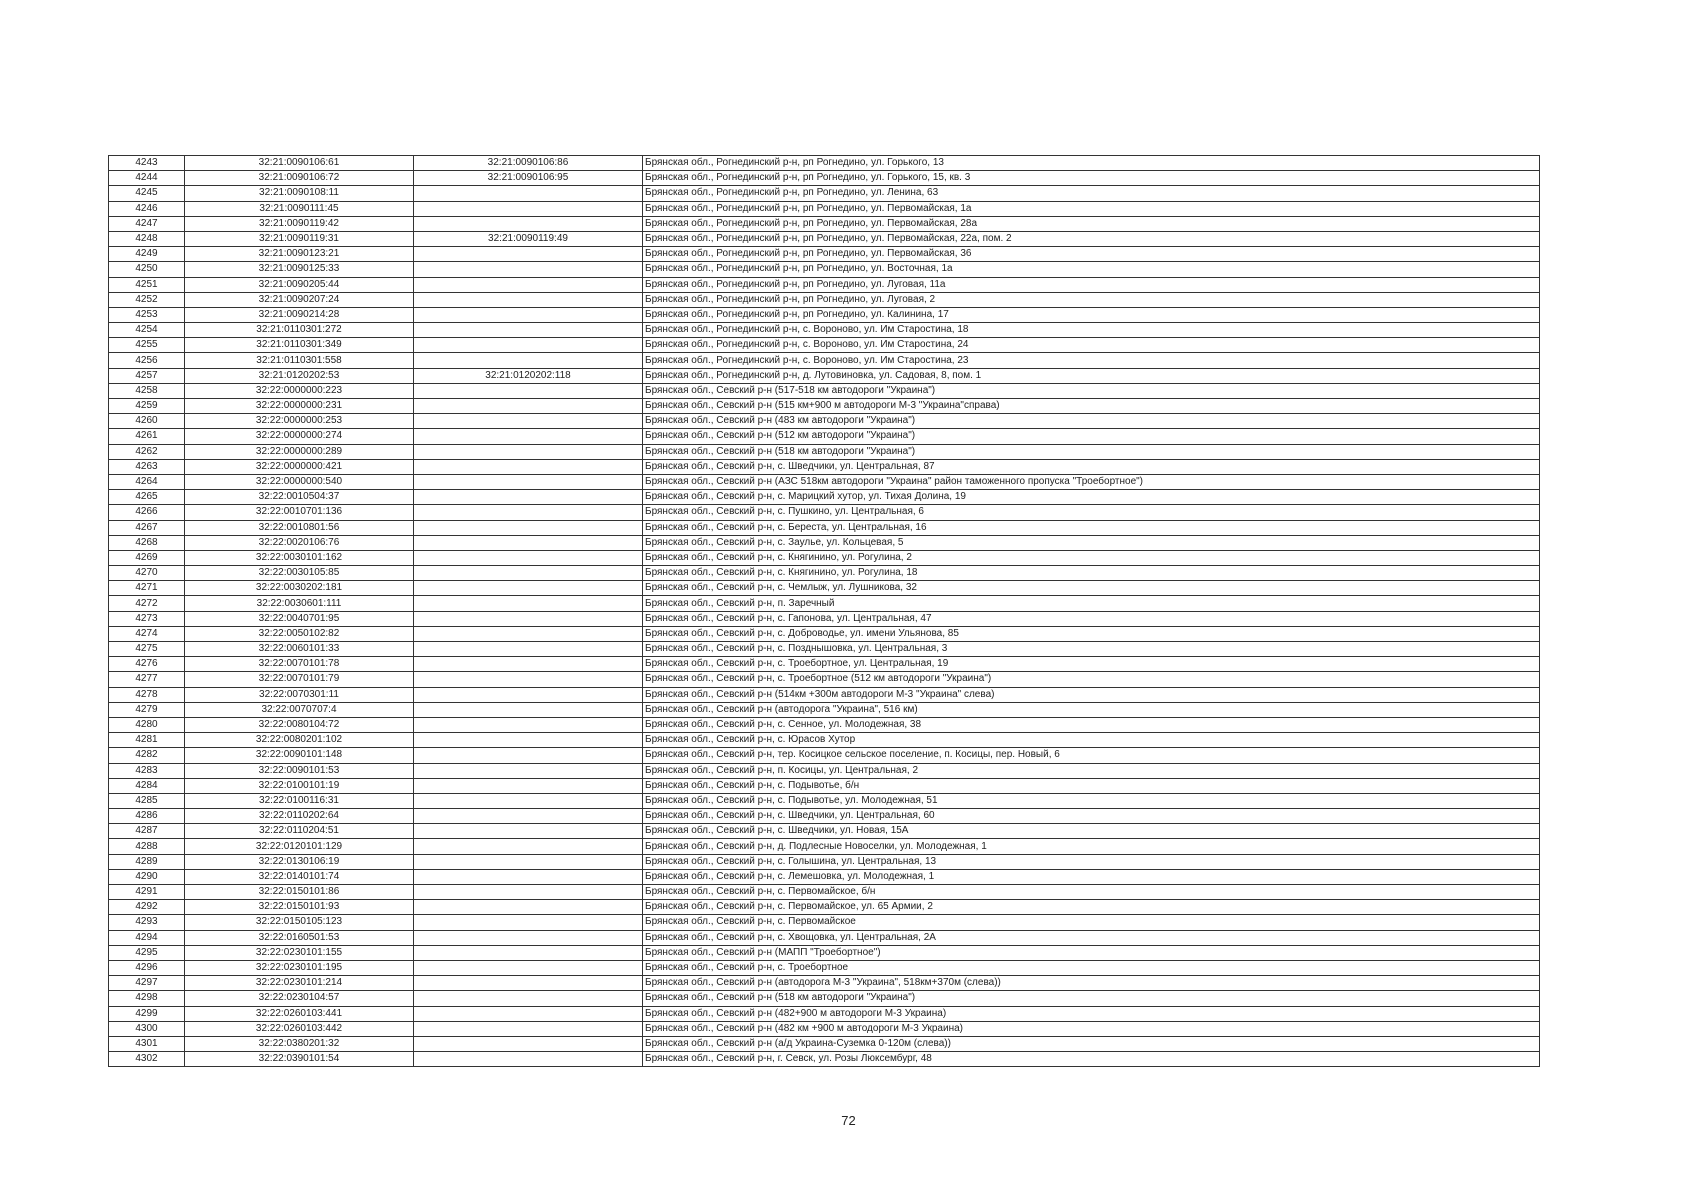 The height and width of the screenshot is (1200, 1697). Describe the element at coordinates (299, 284) in the screenshot. I see `cadastral-number-cell: 32:21:0090205:44` at that location.